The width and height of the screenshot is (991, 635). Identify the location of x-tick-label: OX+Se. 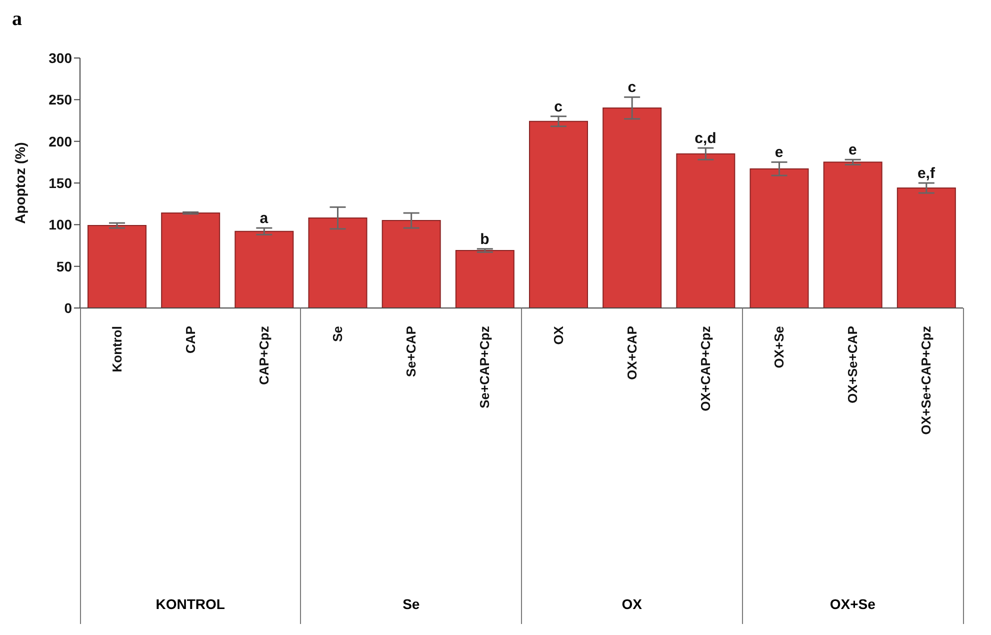
(779, 347).